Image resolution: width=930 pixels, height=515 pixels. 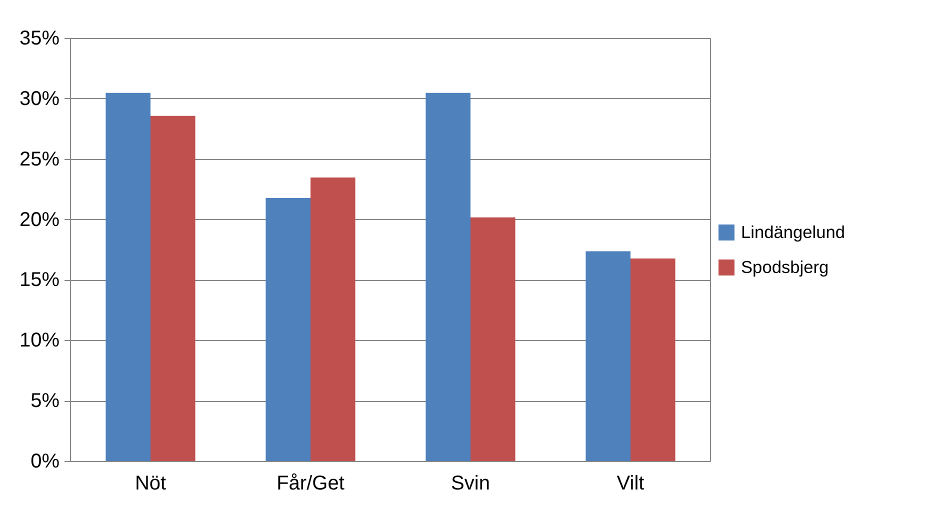 I want to click on legend-label: Spodsbjerg, so click(x=785, y=267).